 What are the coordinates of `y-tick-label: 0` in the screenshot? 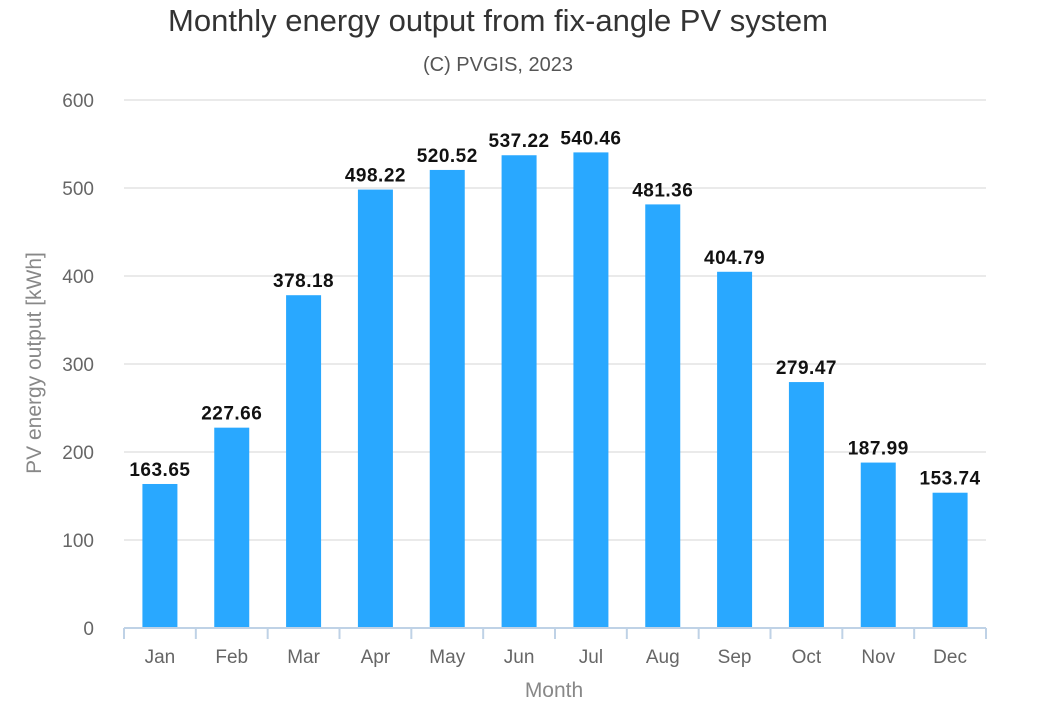 It's located at (88, 629).